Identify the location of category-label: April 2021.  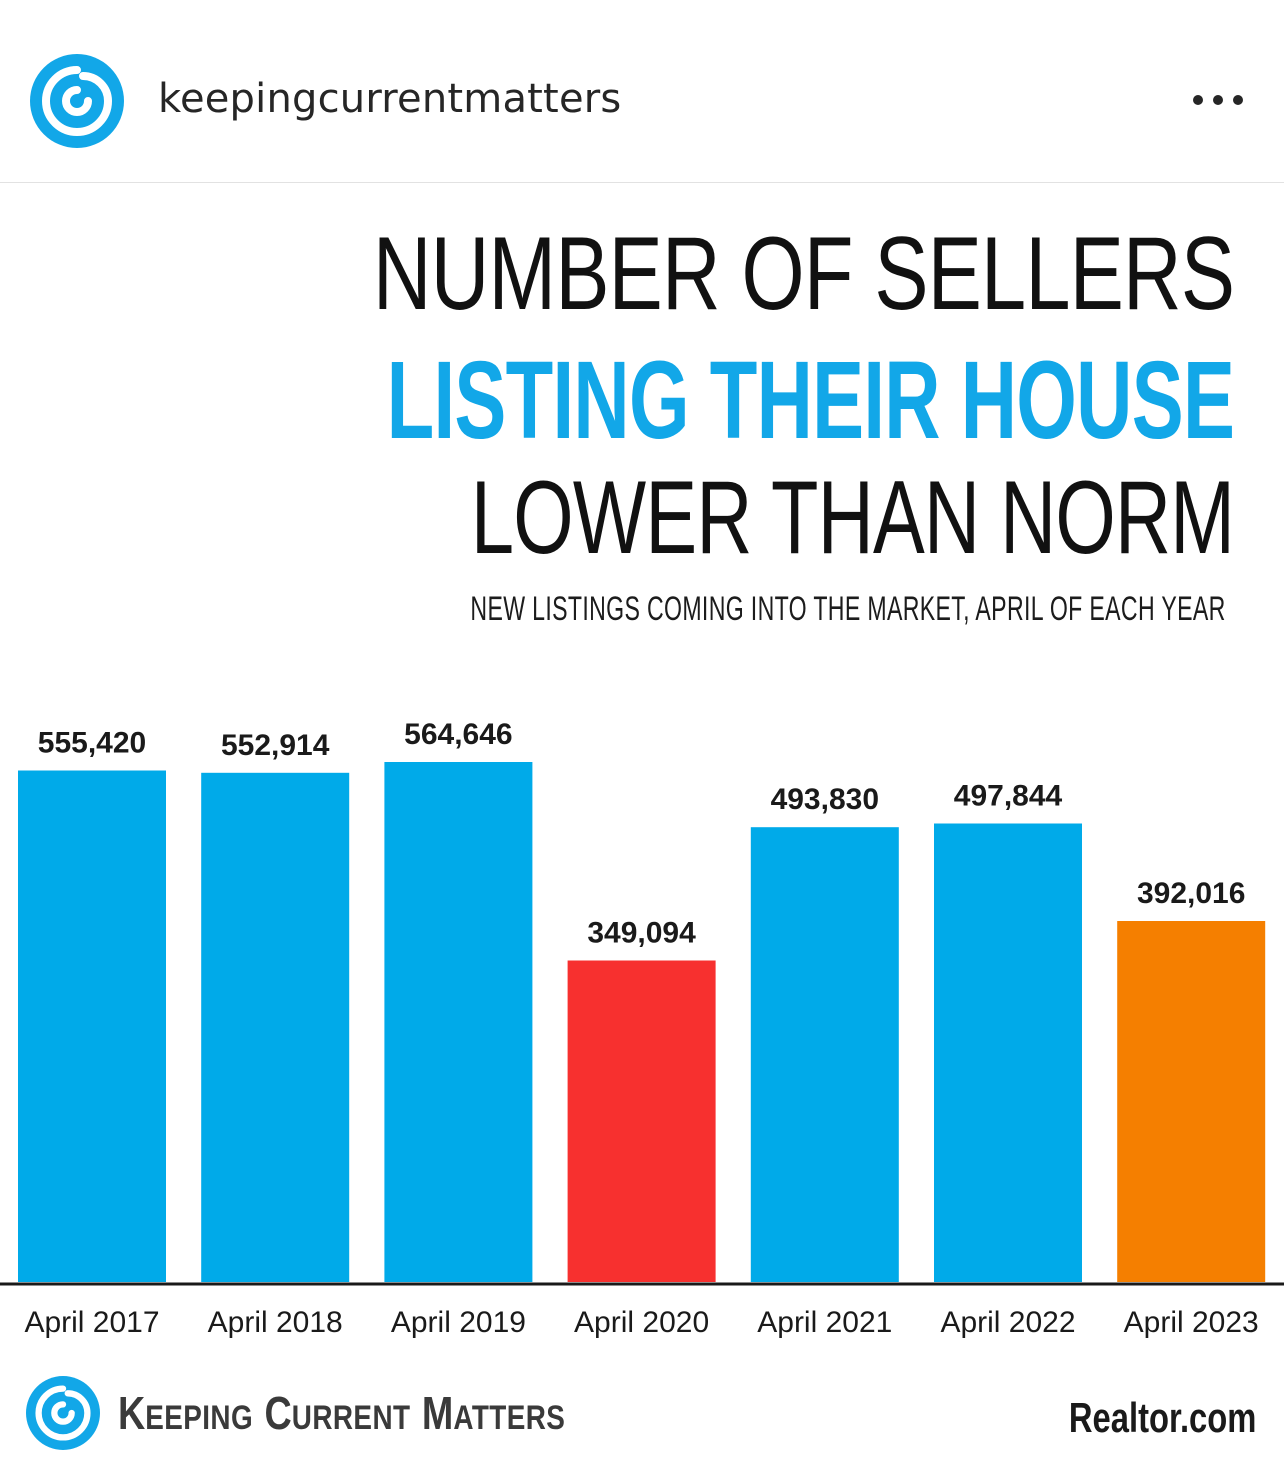
(824, 1322).